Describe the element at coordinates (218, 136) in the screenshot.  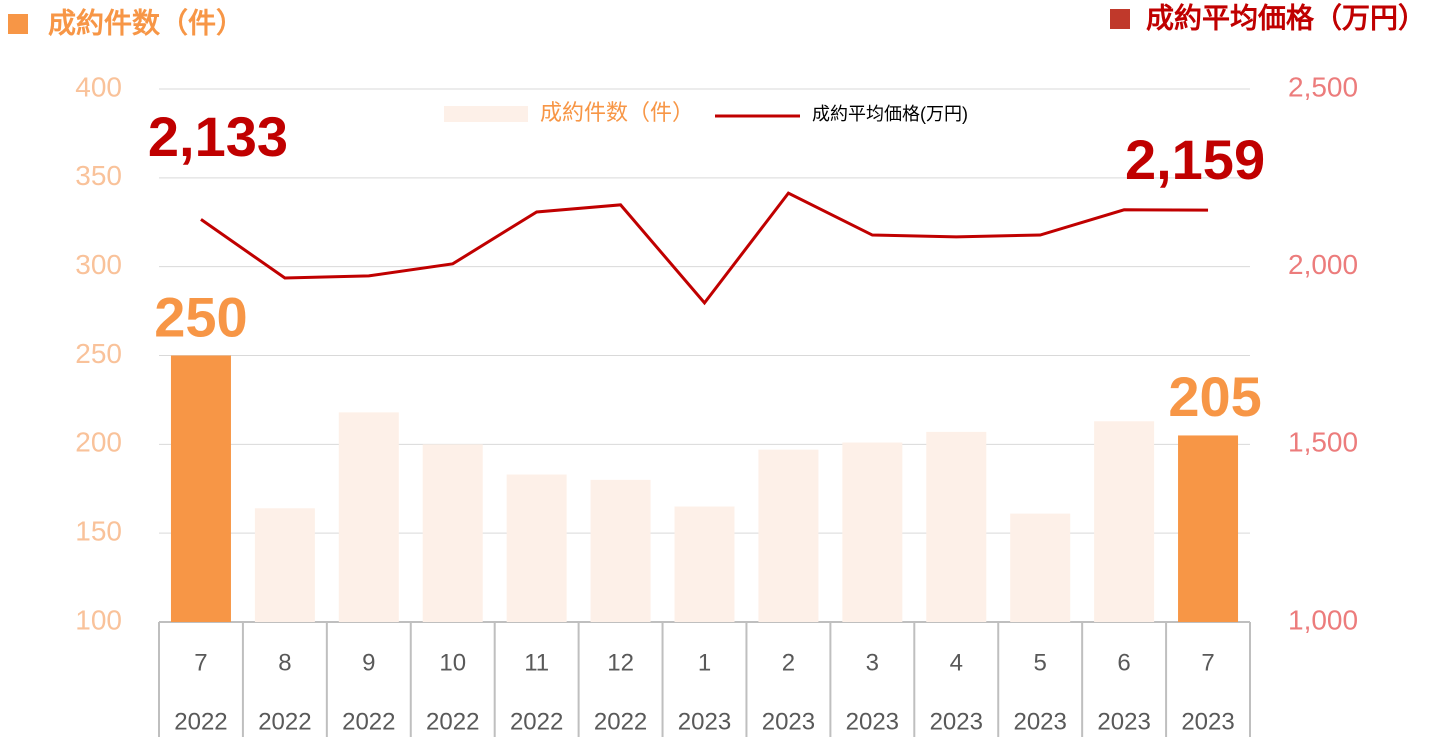
I see `value-label: 2,133` at that location.